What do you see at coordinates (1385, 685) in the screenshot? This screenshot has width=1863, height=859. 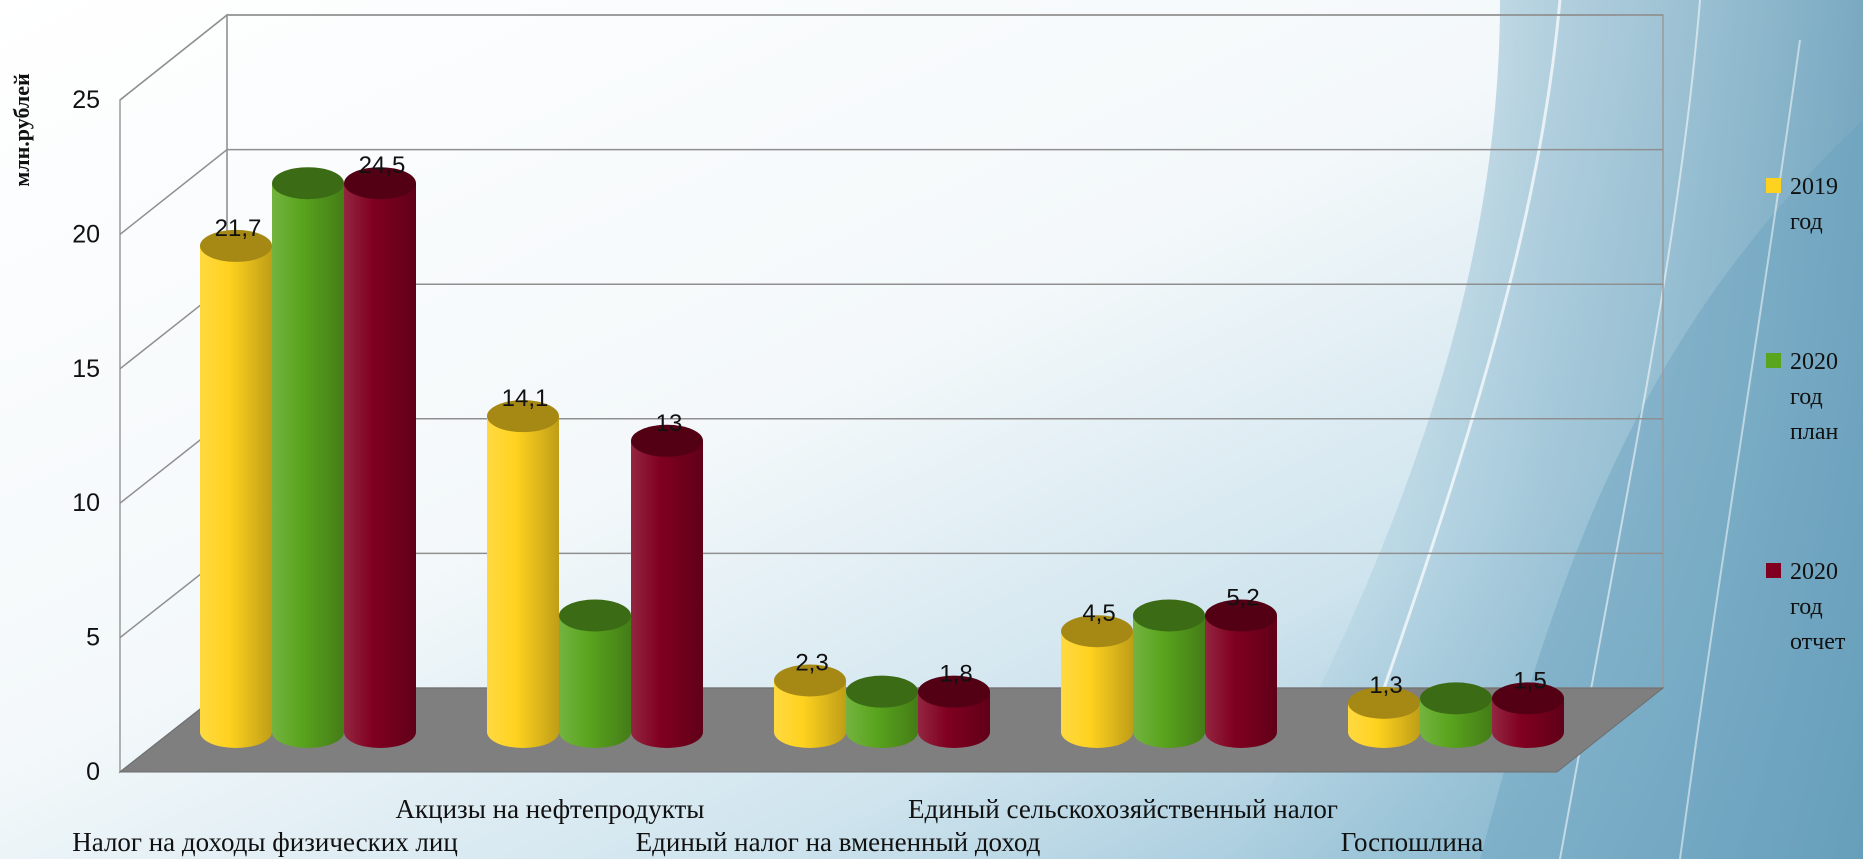 I see `data-label: 1,3` at bounding box center [1385, 685].